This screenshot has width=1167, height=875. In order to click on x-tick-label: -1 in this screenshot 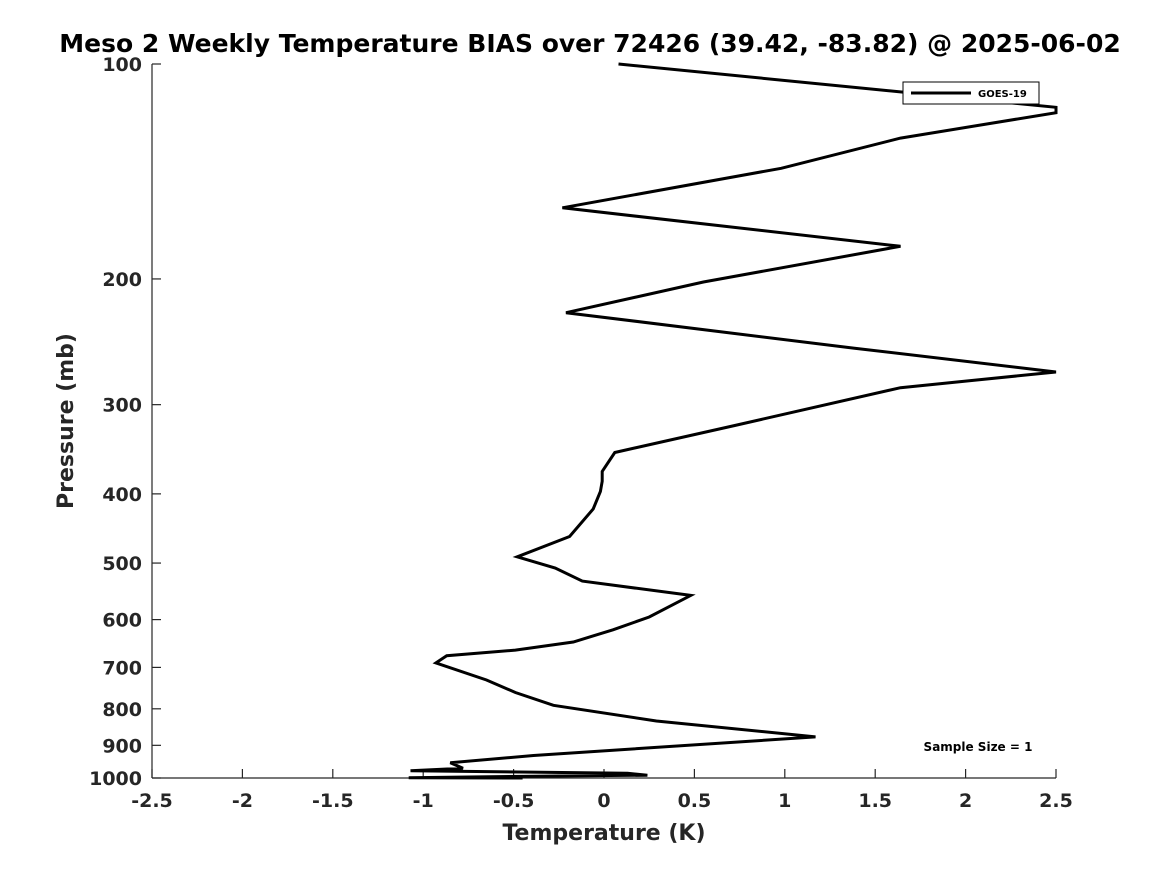, I will do `click(423, 801)`.